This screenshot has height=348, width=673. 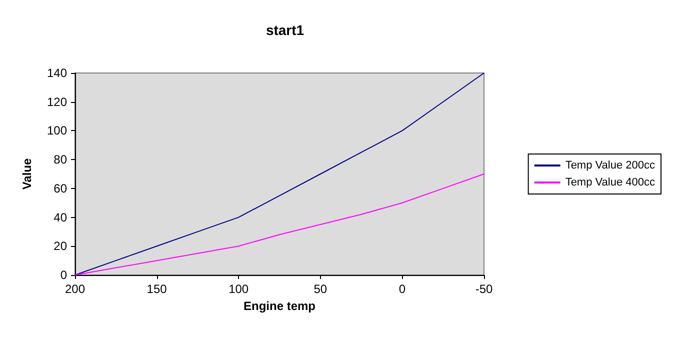 I want to click on legend-label: Temp Value 200cc, so click(x=610, y=166).